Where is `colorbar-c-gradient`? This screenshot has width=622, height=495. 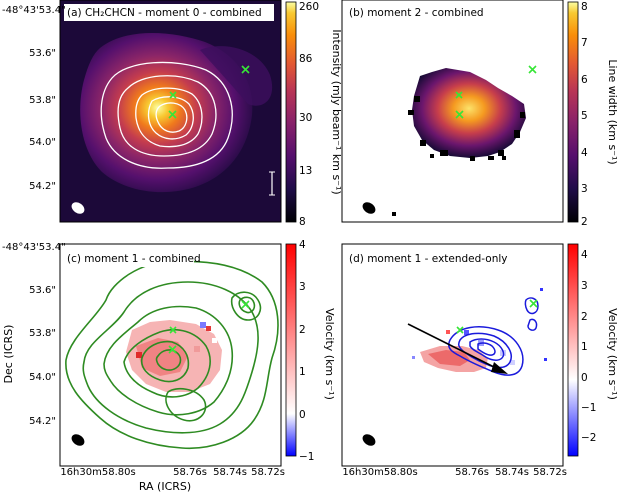 colorbar-c-gradient is located at coordinates (291, 350).